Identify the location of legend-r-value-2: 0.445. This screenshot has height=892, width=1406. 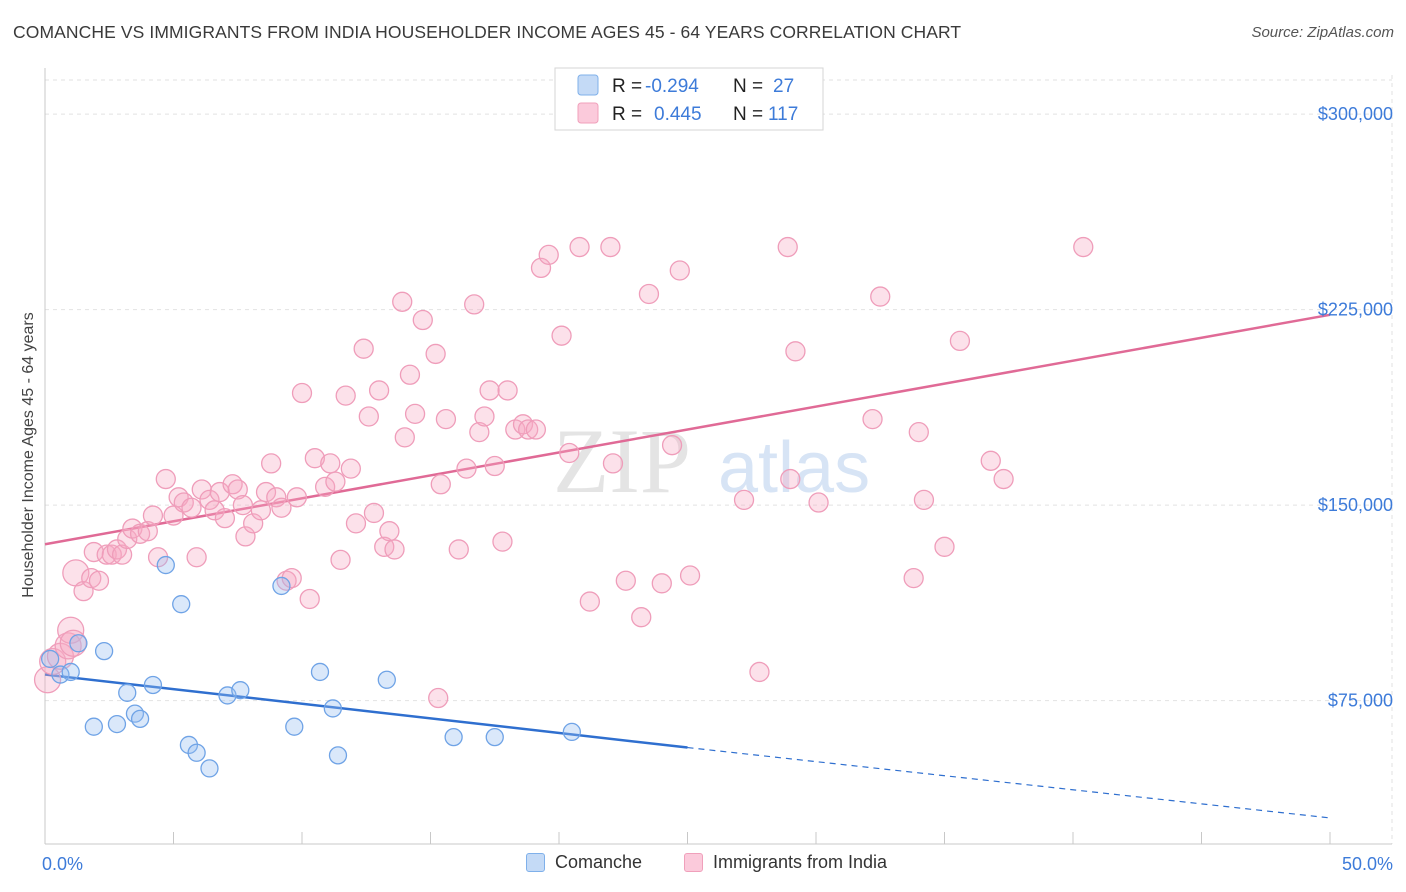
(678, 114).